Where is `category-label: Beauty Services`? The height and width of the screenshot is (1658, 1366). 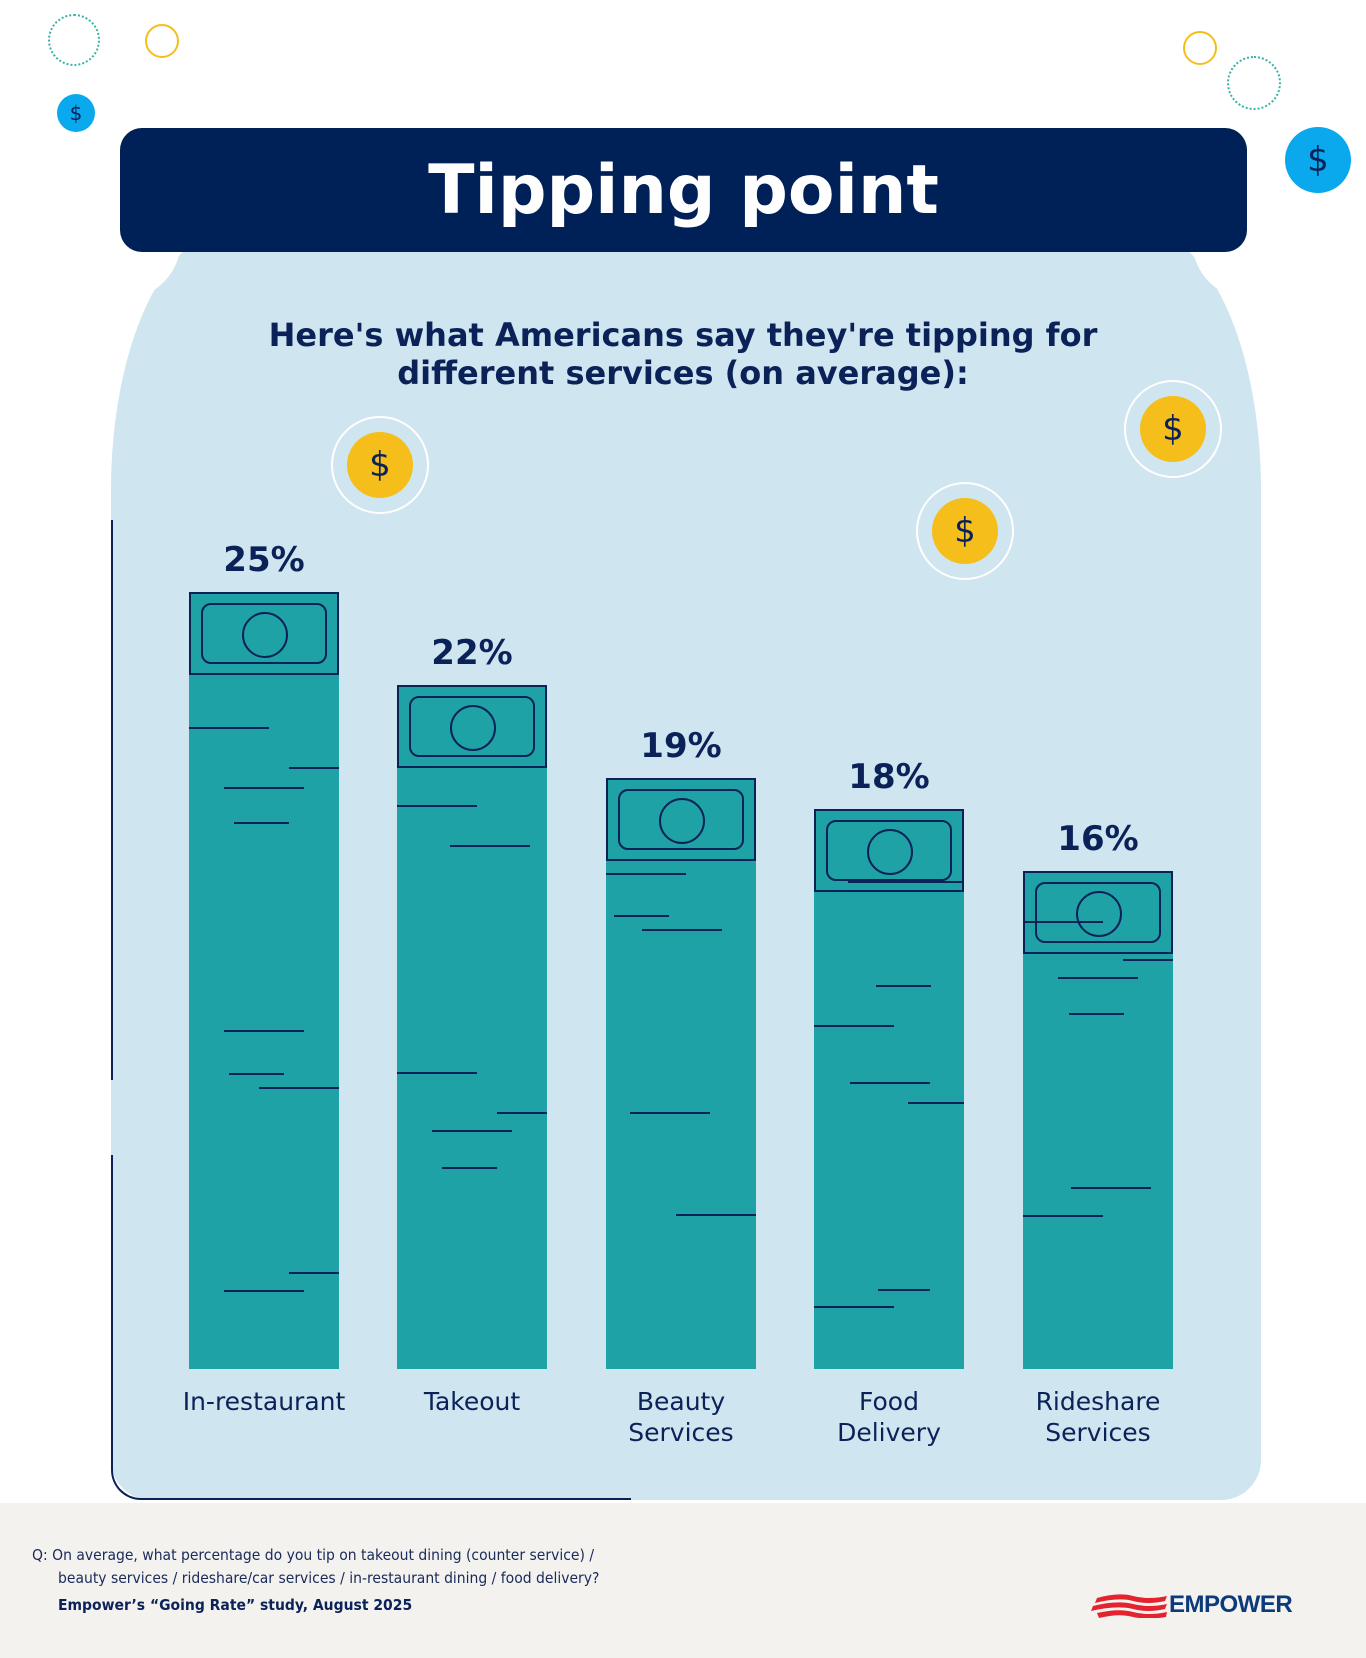 category-label: Beauty Services is located at coordinates (681, 1417).